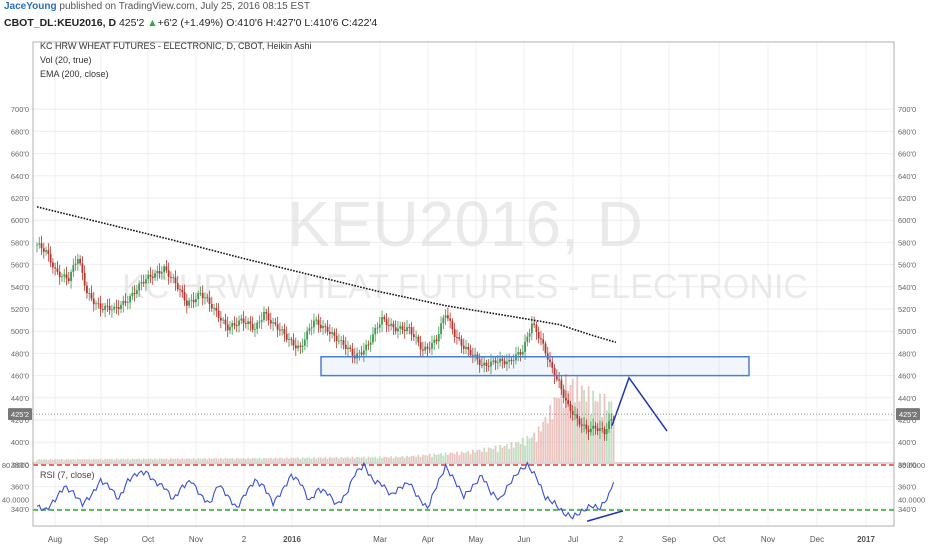 The image size is (932, 550). I want to click on price-tick-left: 460'0, so click(20, 376).